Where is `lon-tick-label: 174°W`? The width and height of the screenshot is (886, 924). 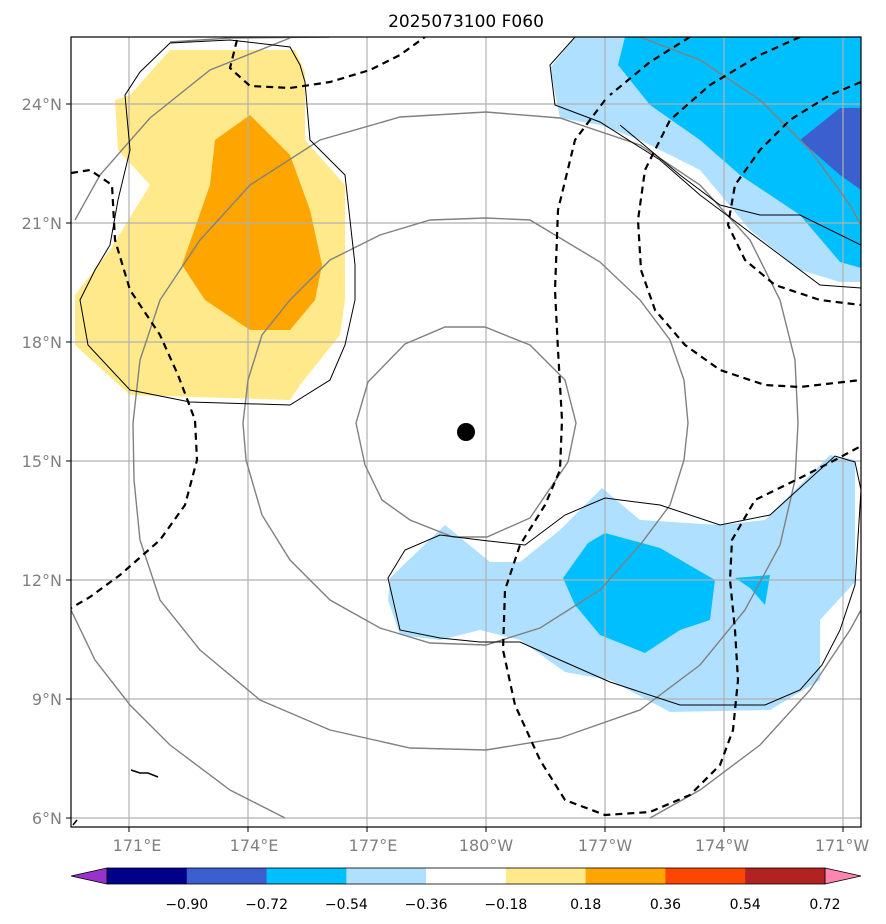 lon-tick-label: 174°W is located at coordinates (722, 845).